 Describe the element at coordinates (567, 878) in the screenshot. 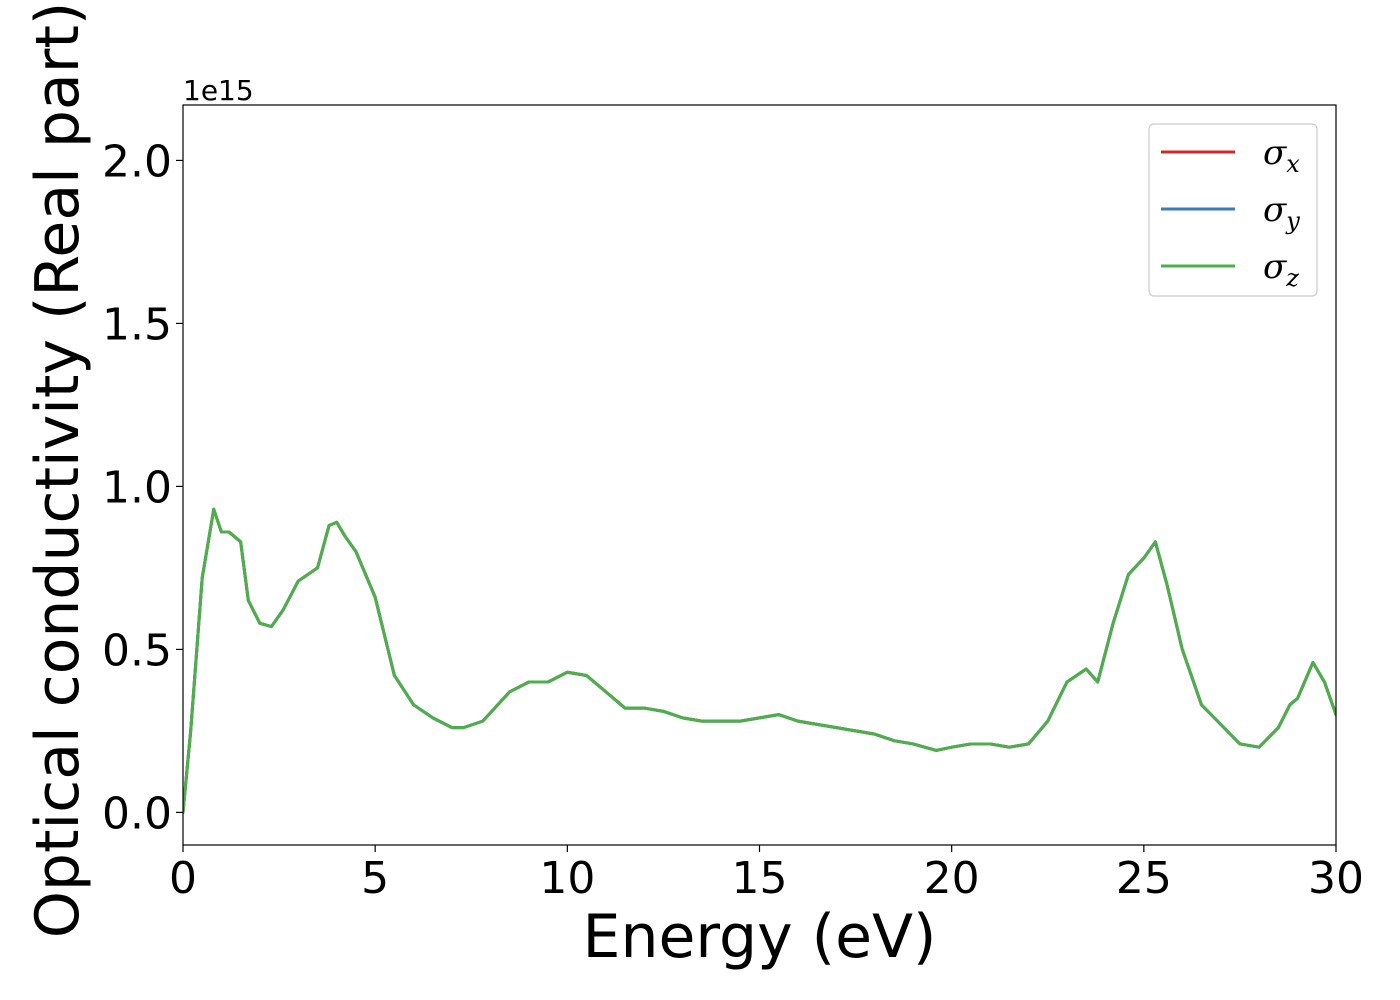

I see `x-tick-label: 10` at that location.